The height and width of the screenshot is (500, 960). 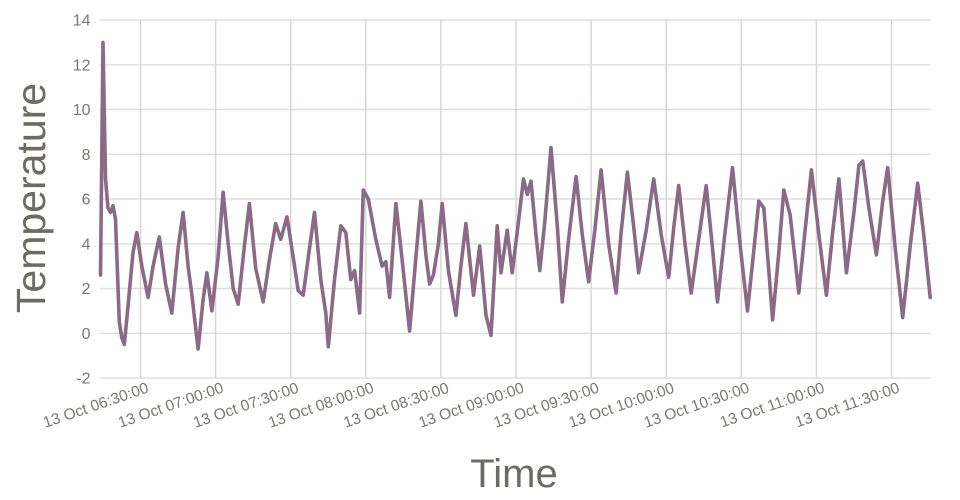 What do you see at coordinates (86, 289) in the screenshot?
I see `y-tick-label: 2` at bounding box center [86, 289].